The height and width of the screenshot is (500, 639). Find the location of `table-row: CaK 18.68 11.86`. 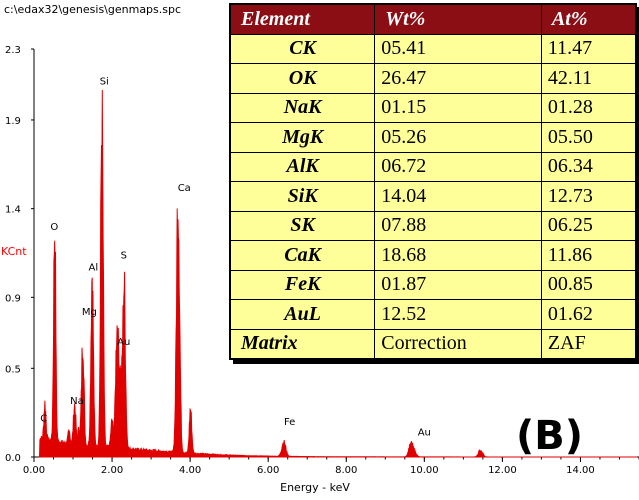

table-row: CaK 18.68 11.86 is located at coordinates (433, 255).